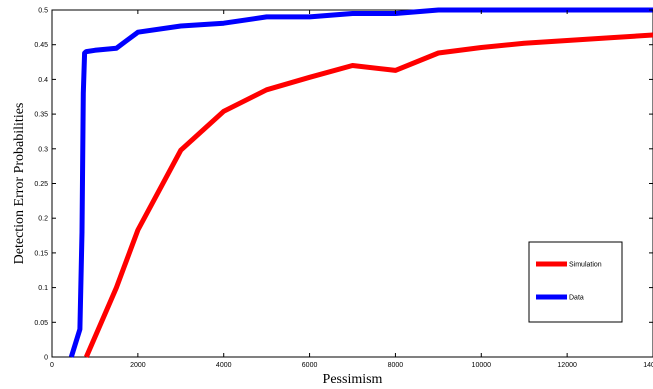 The height and width of the screenshot is (389, 653). What do you see at coordinates (43, 149) in the screenshot?
I see `y-tick-label: 0.3` at bounding box center [43, 149].